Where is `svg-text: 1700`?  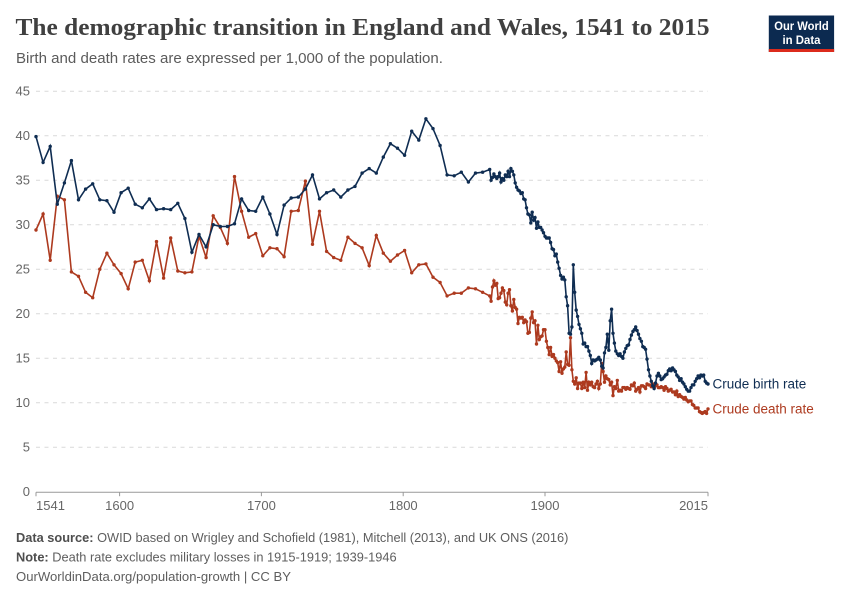 svg-text: 1700 is located at coordinates (261, 505).